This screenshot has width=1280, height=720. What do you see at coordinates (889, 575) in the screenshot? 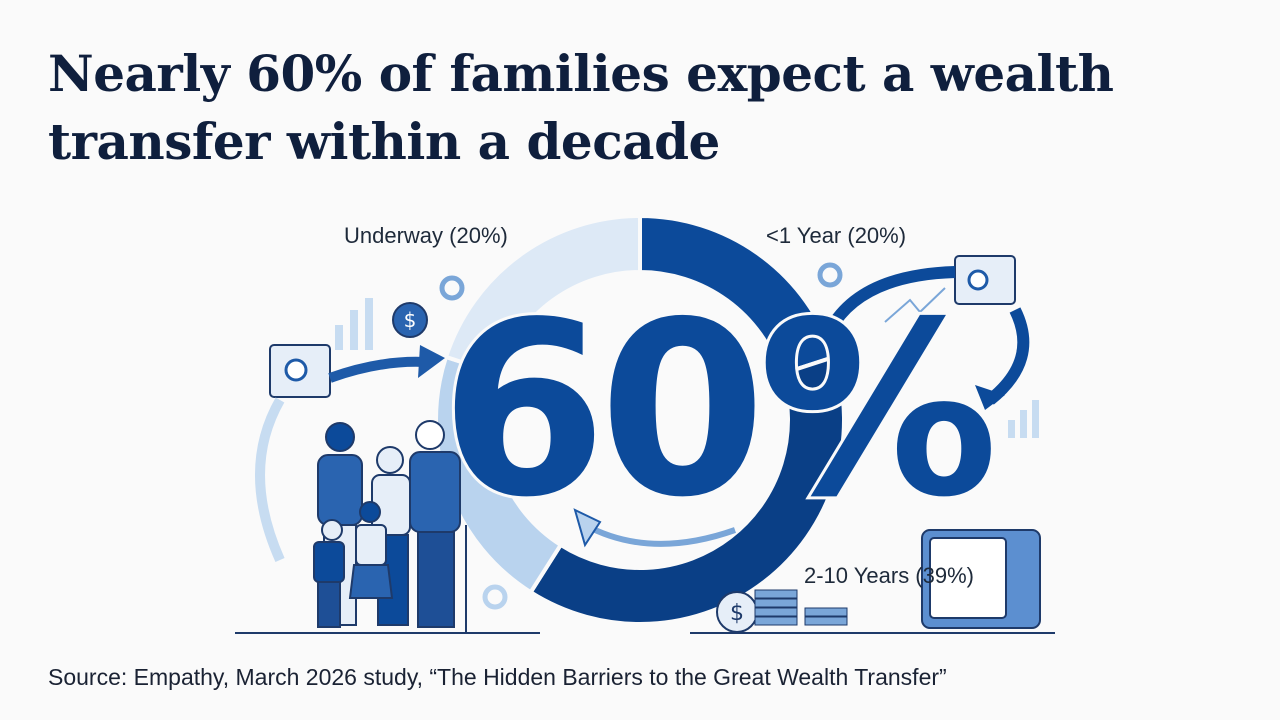
I see `label-2-10-years: 2-10 Years (39%)` at bounding box center [889, 575].